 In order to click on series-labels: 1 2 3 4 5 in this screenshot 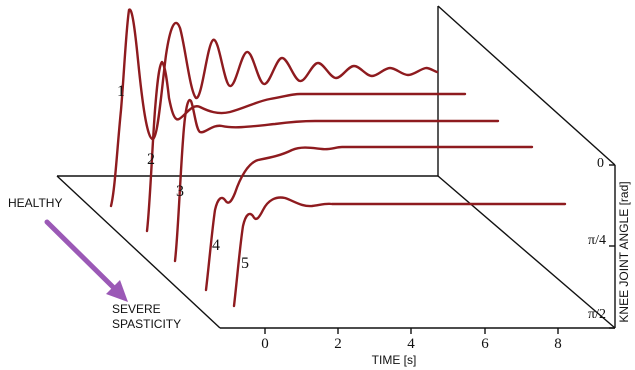, I will do `click(183, 177)`.